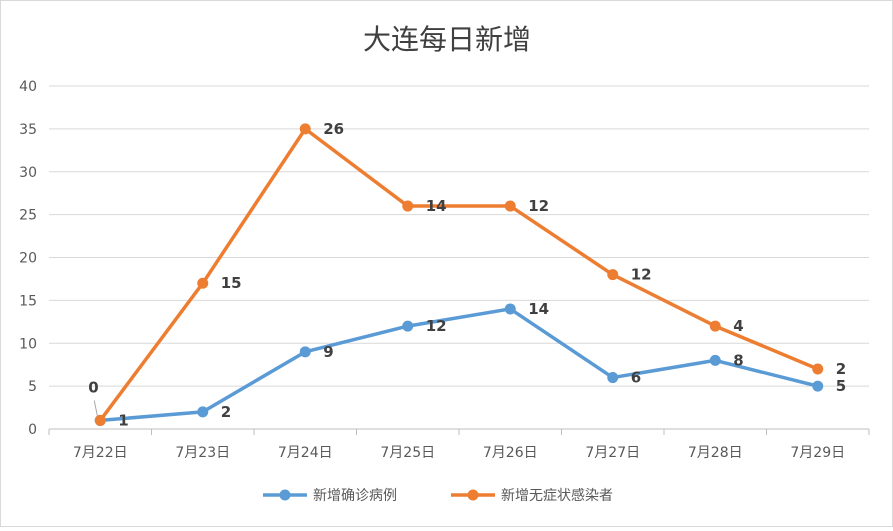  What do you see at coordinates (612, 453) in the screenshot?
I see `x-tick-label: 7月27日` at bounding box center [612, 453].